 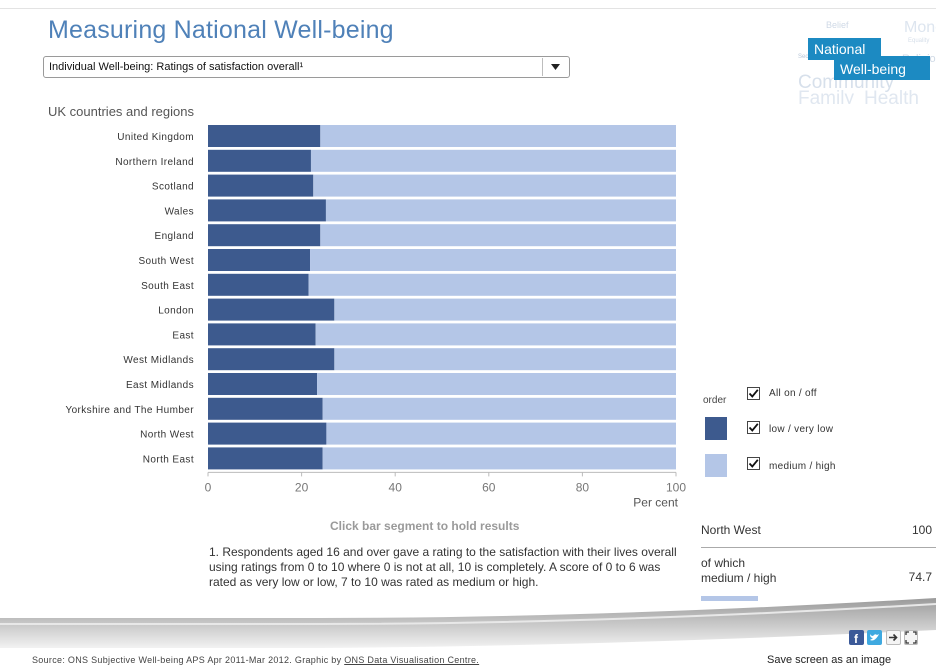 I want to click on info-value-bar, so click(x=729, y=598).